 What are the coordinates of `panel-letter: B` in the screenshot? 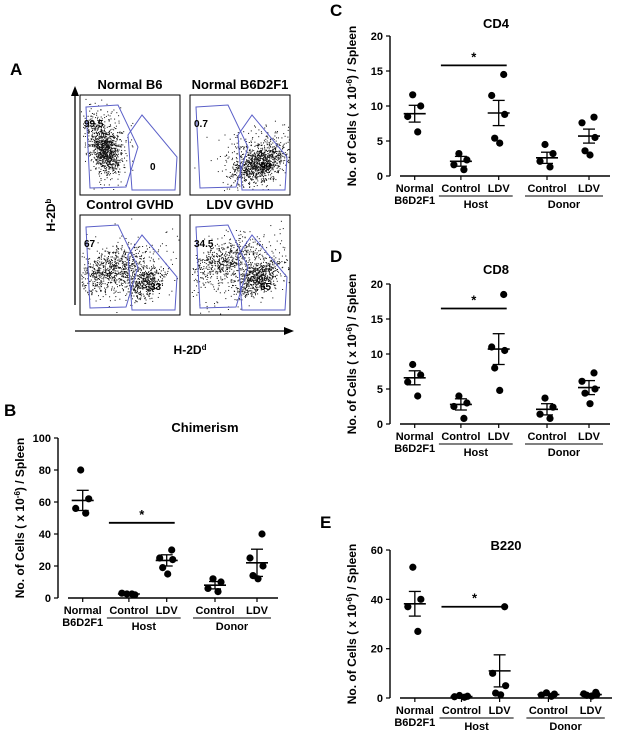 It's located at (10, 410).